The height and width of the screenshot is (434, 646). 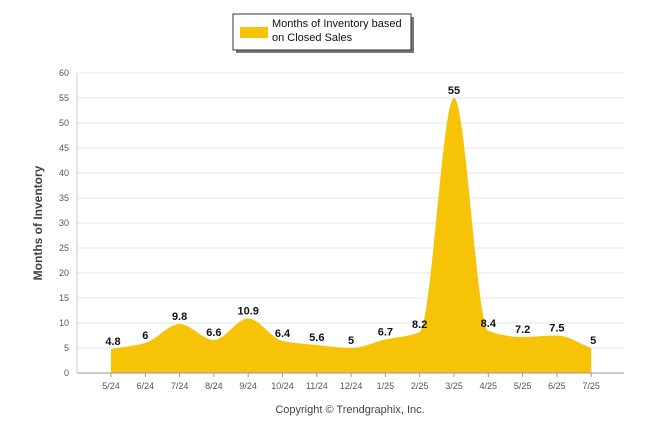 I want to click on legend-swatch, so click(x=254, y=32).